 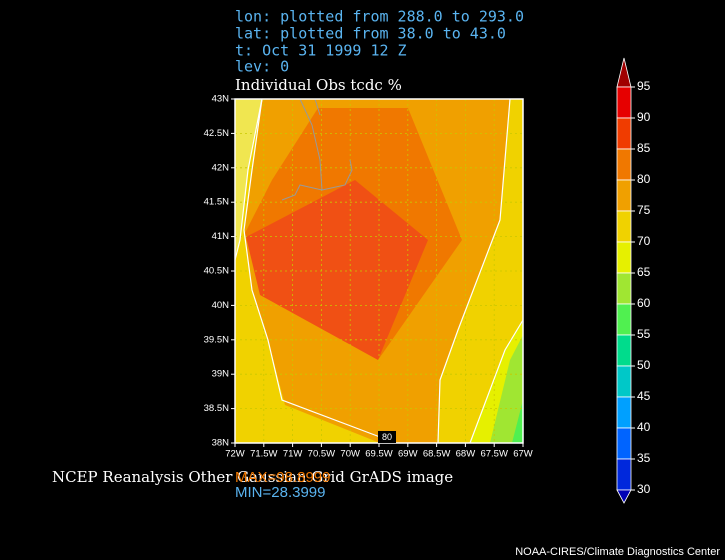 I want to click on header-line: lat: plotted from 38.0 to 43.0, so click(x=370, y=34).